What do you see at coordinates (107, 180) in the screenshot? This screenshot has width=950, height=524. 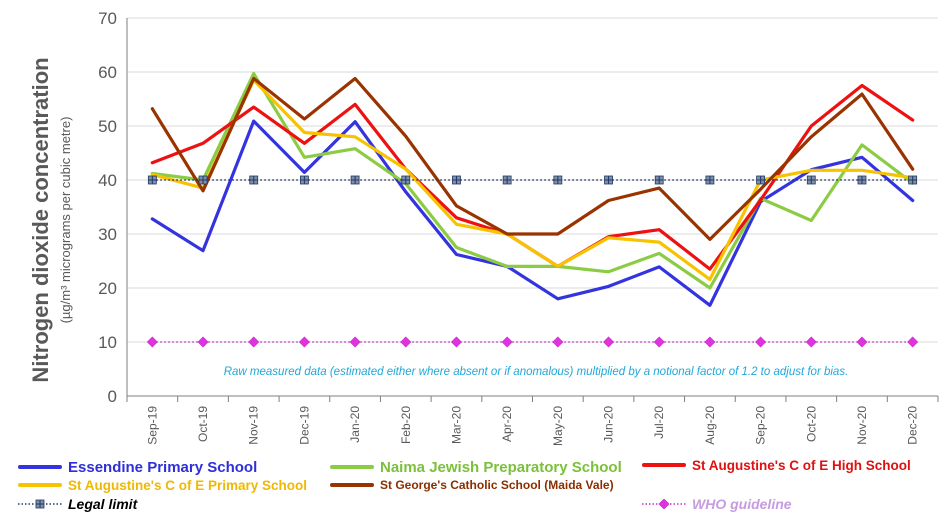 I see `y-tick-label: 40` at bounding box center [107, 180].